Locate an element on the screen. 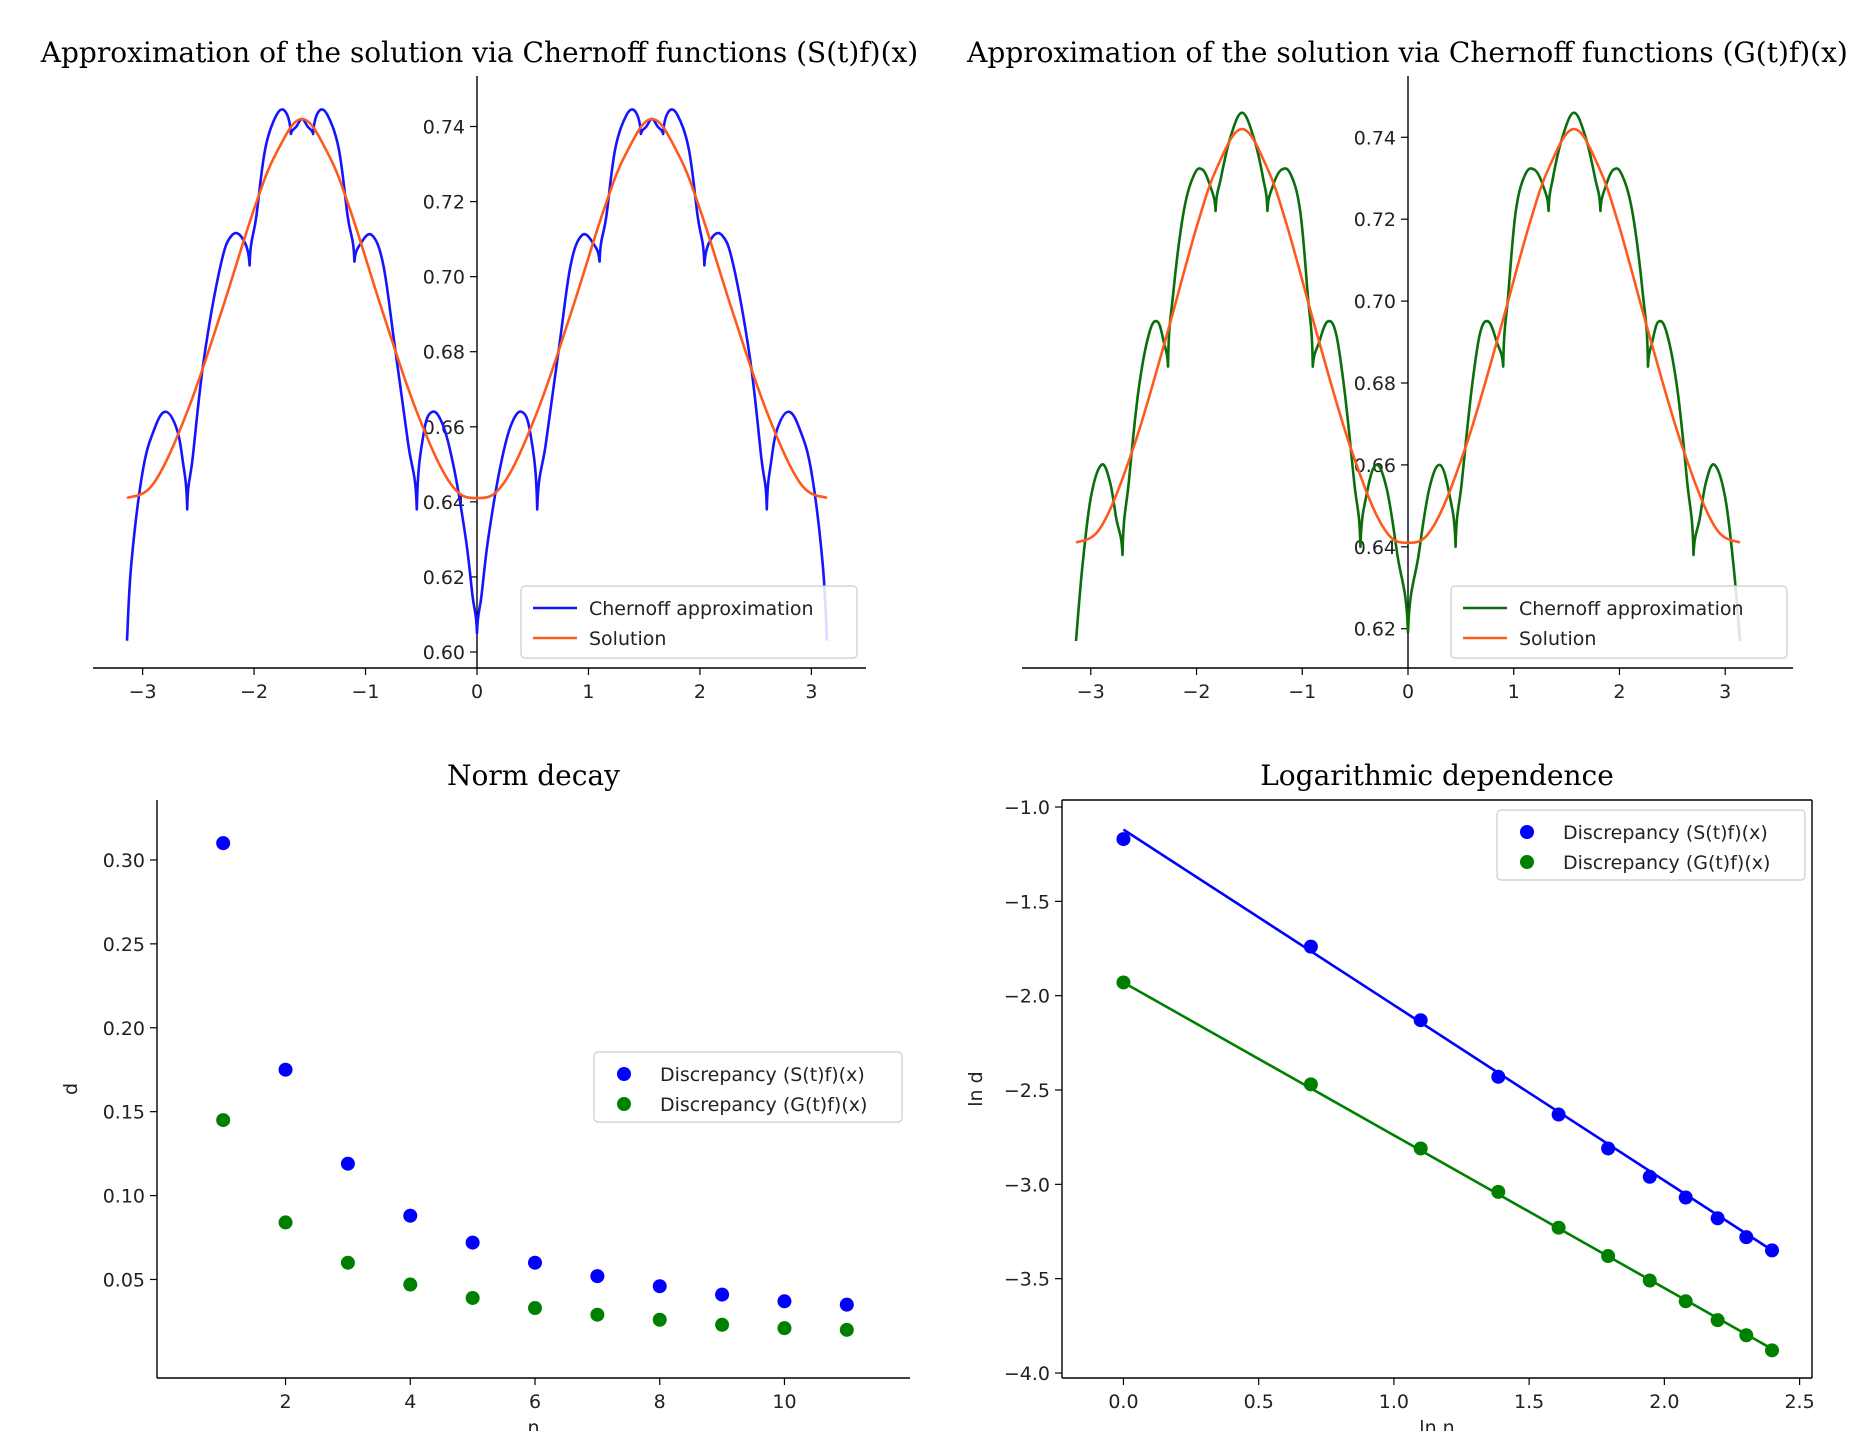 The image size is (1872, 1431). p3-legend-label: Discrepancy (G(t)f)(x) is located at coordinates (763, 1105).